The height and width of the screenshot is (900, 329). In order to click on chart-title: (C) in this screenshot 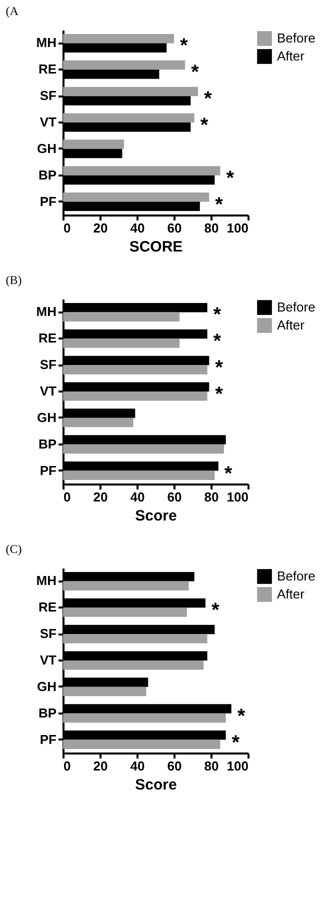, I will do `click(14, 549)`.